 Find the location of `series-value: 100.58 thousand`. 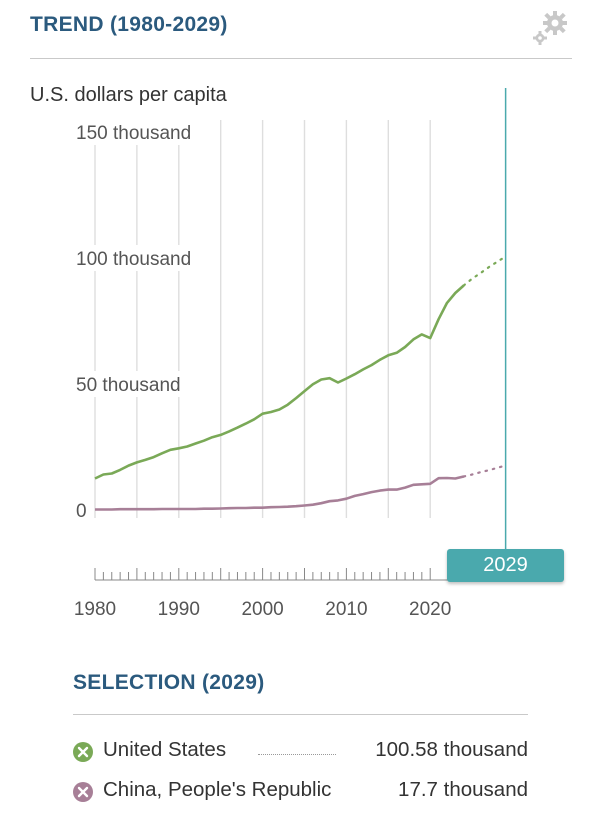

series-value: 100.58 thousand is located at coordinates (451, 749).